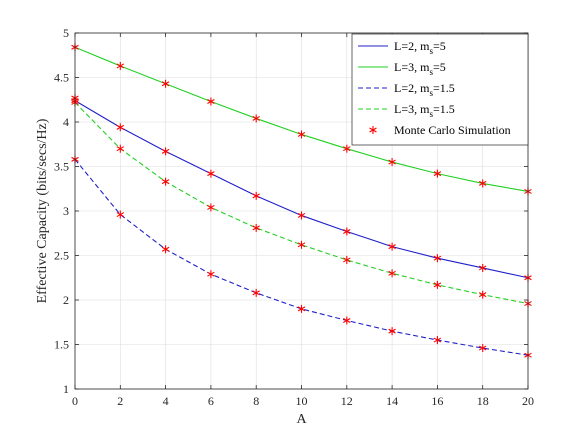 Image resolution: width=584 pixels, height=438 pixels. What do you see at coordinates (66, 211) in the screenshot?
I see `y-tick-label: 3` at bounding box center [66, 211].